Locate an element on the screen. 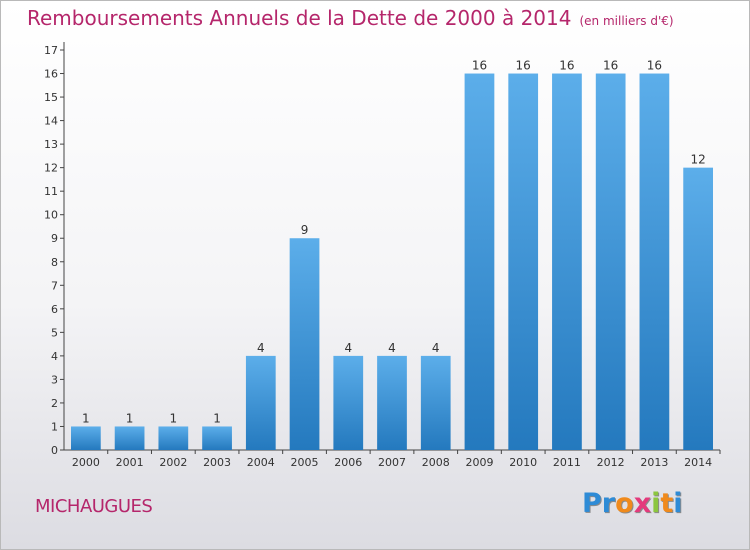 The width and height of the screenshot is (750, 550). chart-unit: (en milliers d'€) is located at coordinates (626, 21).